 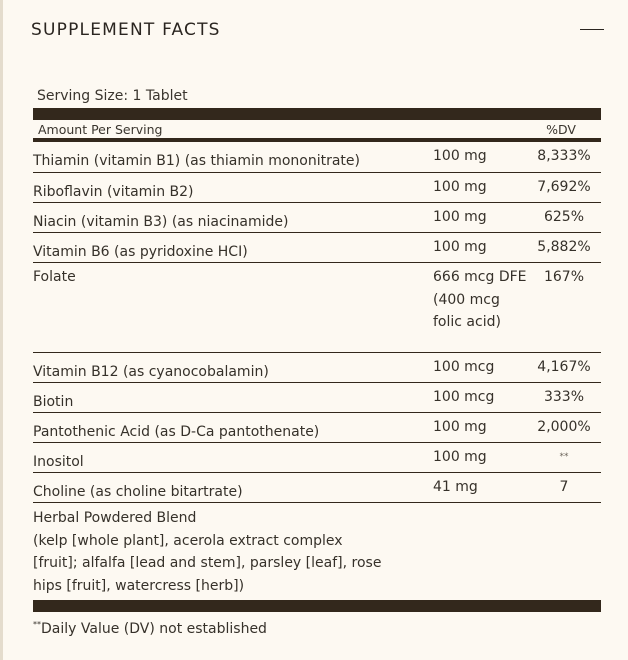 What do you see at coordinates (317, 140) in the screenshot?
I see `header-rule` at bounding box center [317, 140].